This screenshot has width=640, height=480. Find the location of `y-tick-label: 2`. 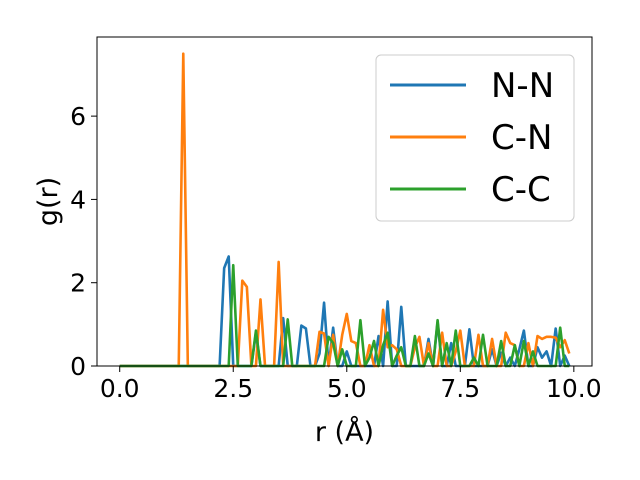

y-tick-label: 2 is located at coordinates (78, 283).